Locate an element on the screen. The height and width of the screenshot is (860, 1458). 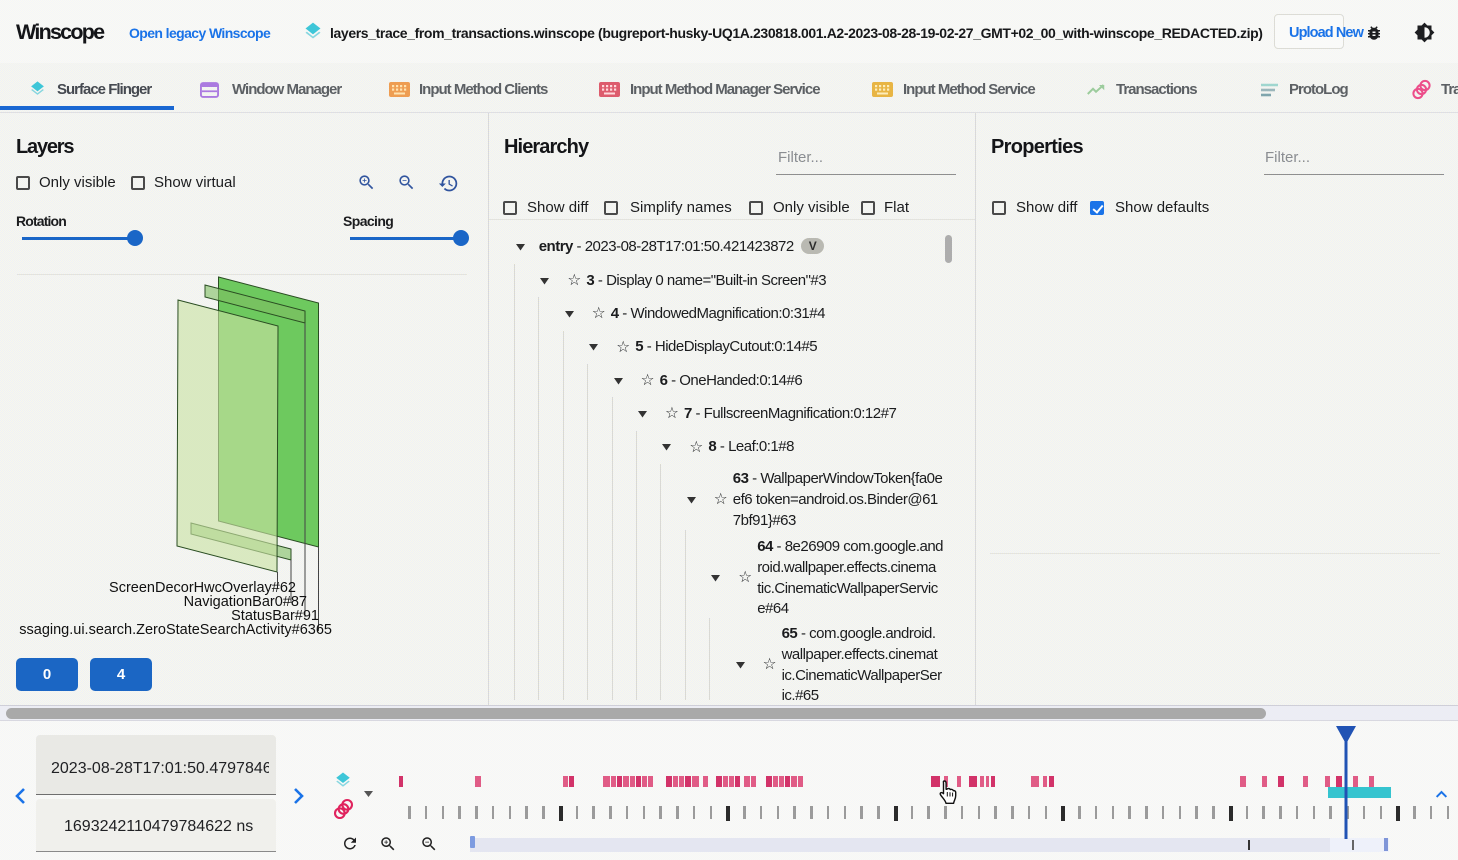
svg-text: ScreenDecorHwcOverlay#62 is located at coordinates (202, 588).